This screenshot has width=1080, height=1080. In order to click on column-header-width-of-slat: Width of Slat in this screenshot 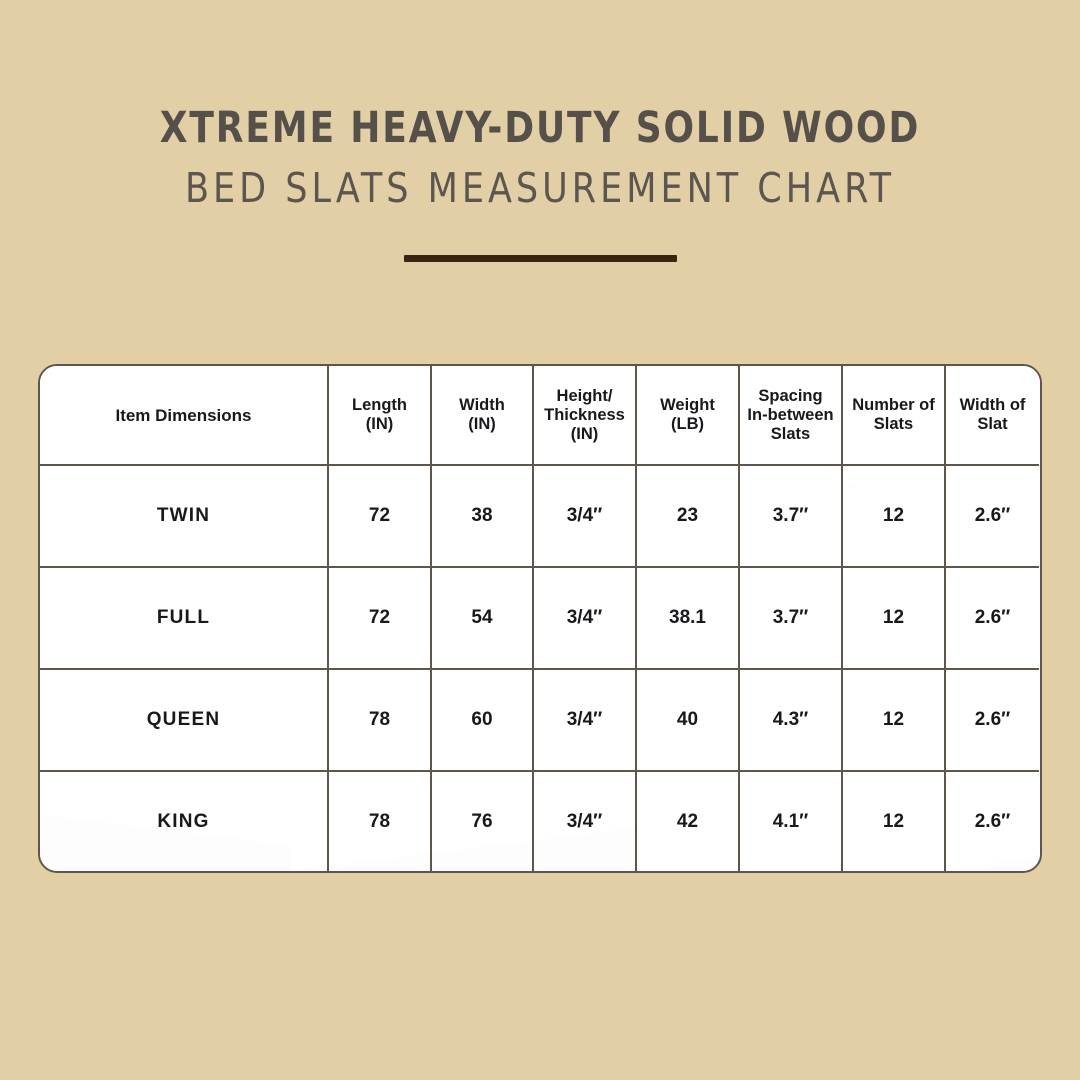, I will do `click(992, 416)`.